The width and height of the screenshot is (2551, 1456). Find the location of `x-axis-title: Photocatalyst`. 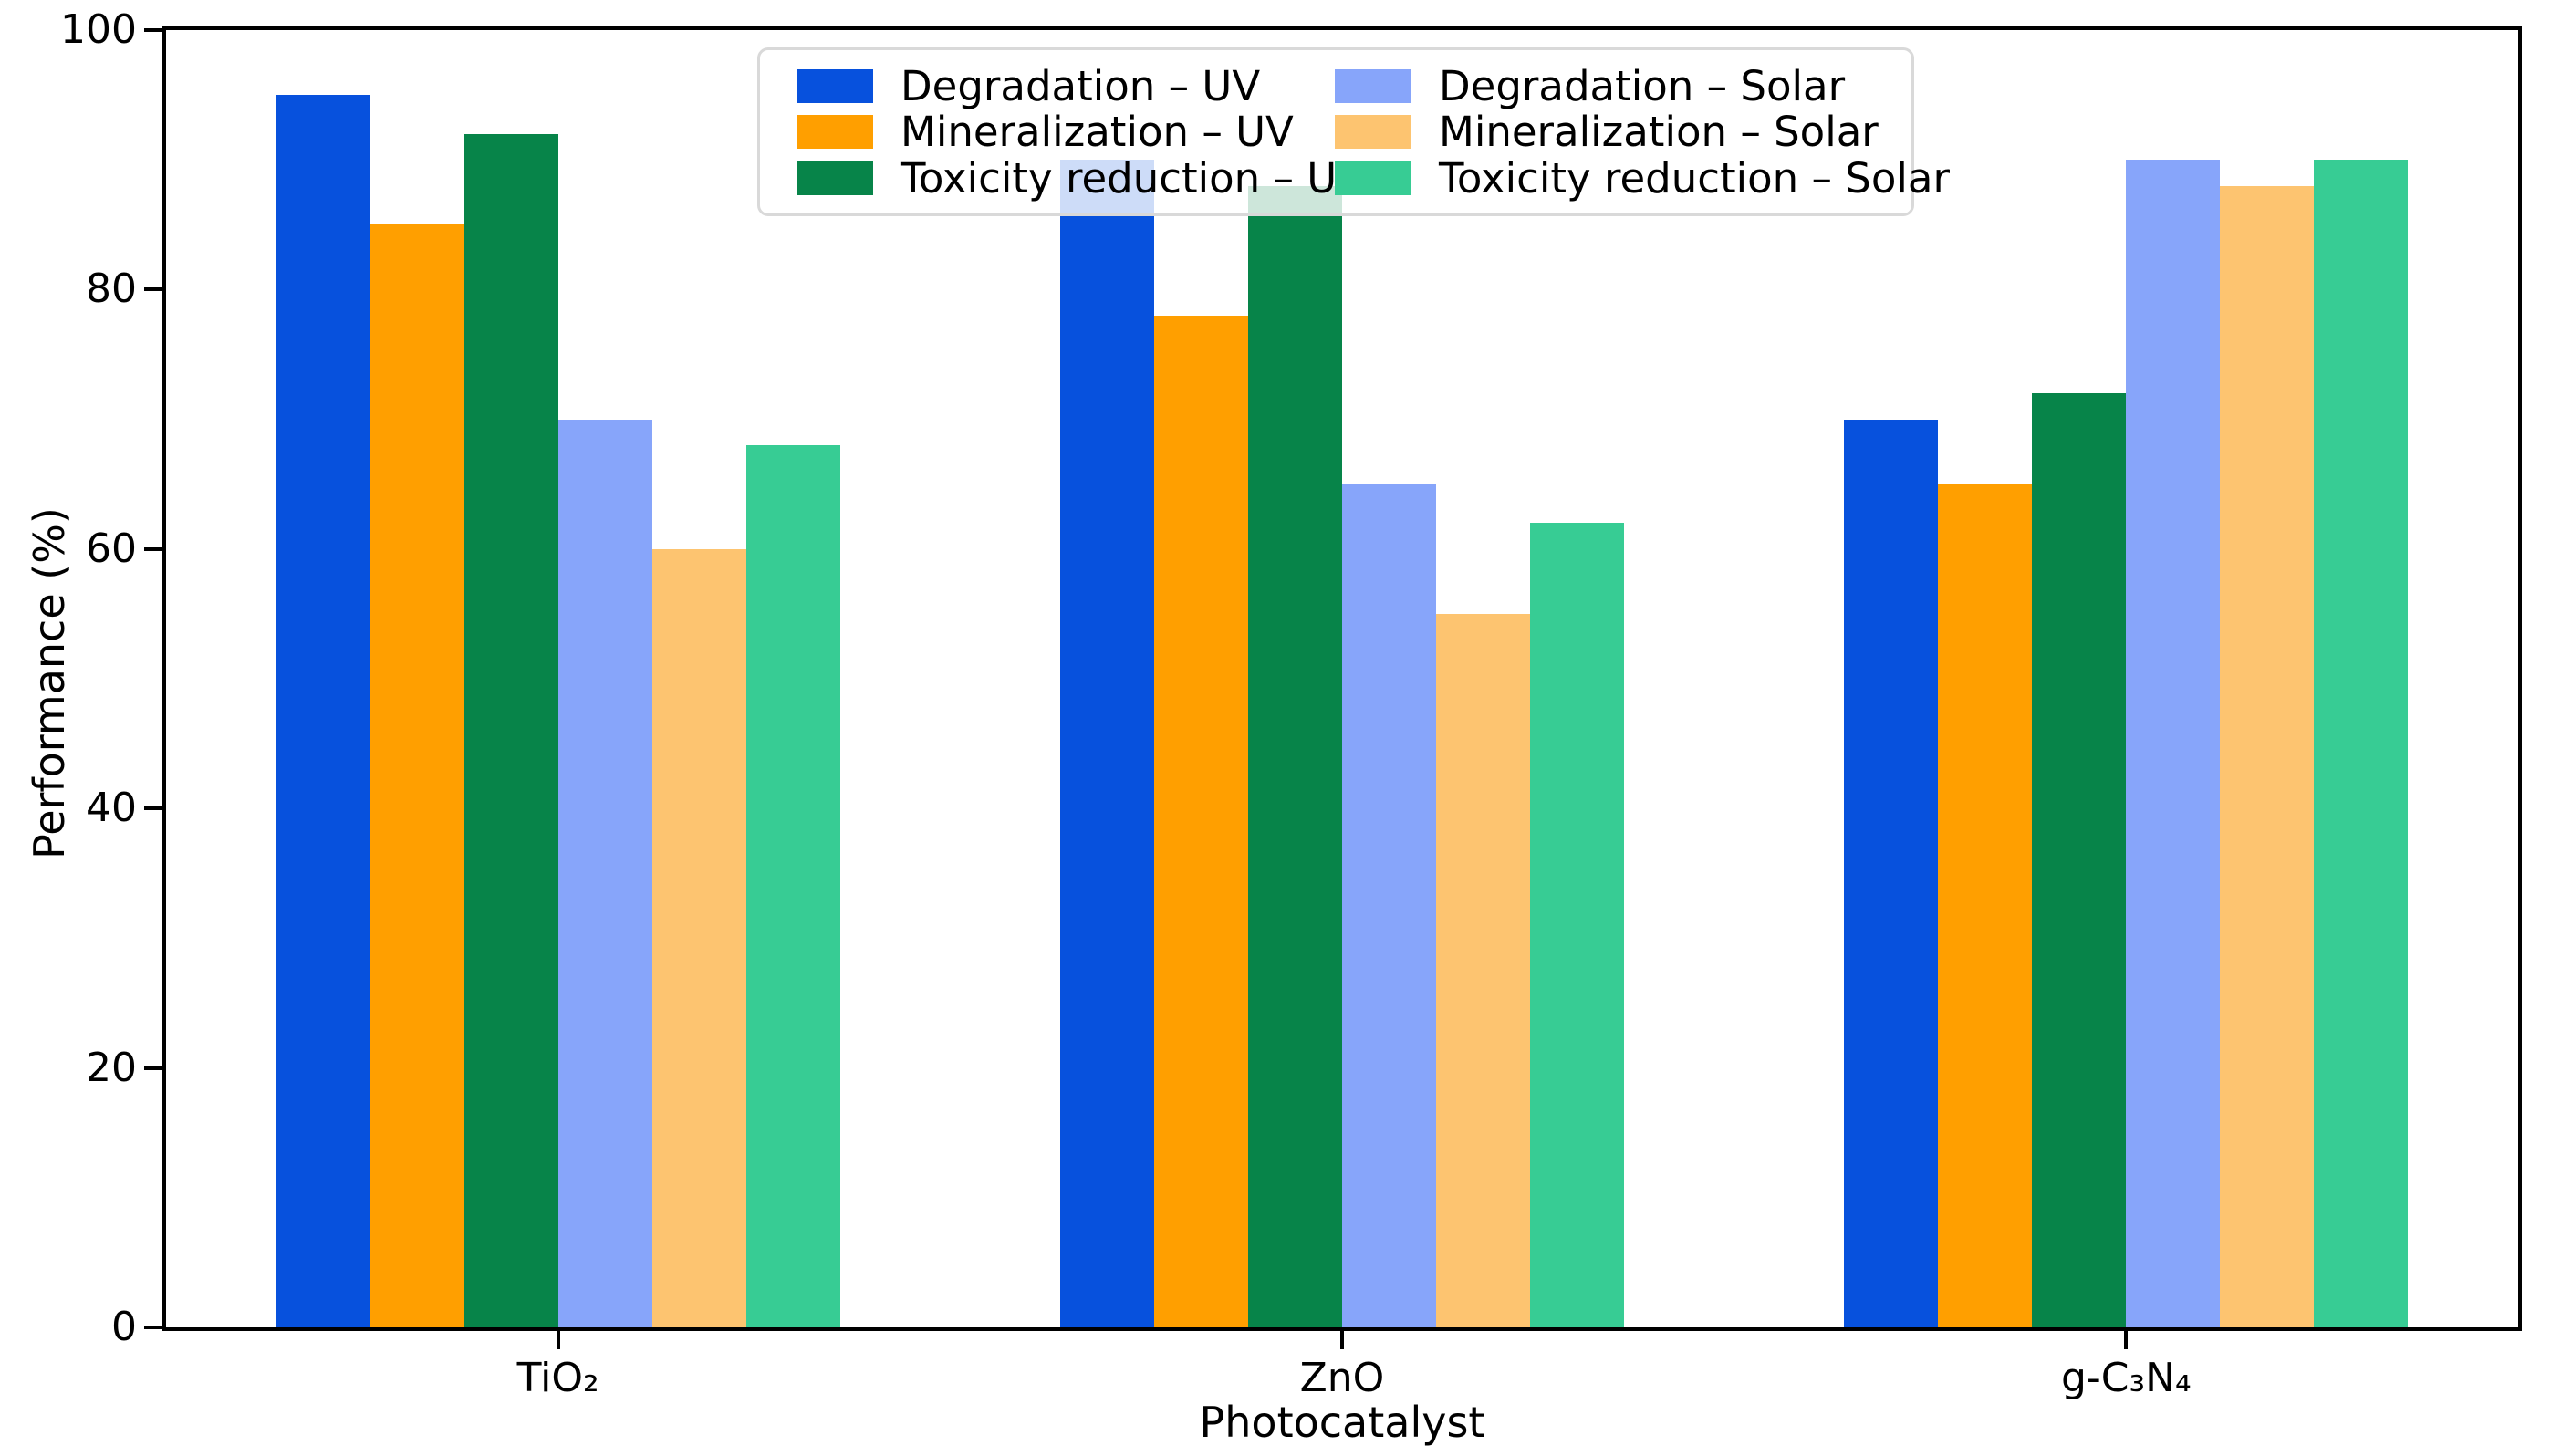

x-axis-title: Photocatalyst is located at coordinates (1342, 1422).